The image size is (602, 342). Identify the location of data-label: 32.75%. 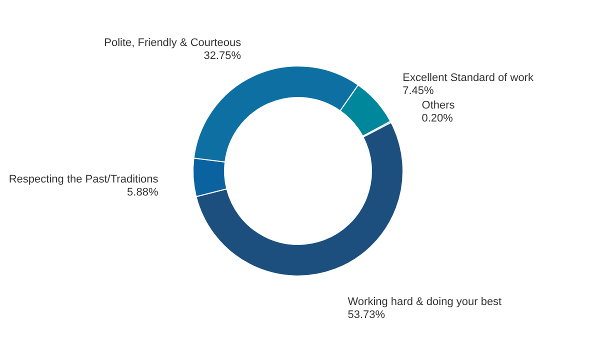
(223, 56).